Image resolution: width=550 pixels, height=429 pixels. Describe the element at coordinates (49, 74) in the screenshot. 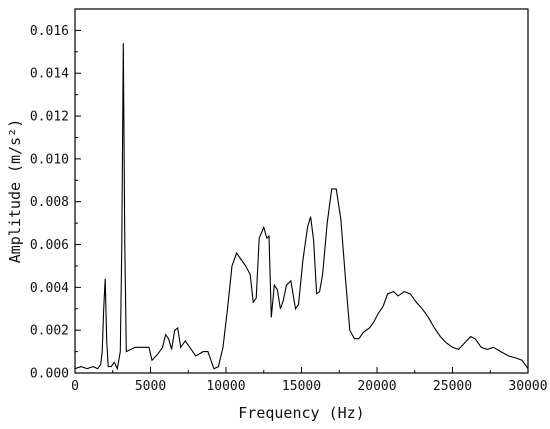

I see `y-tick-label: 0.014` at that location.